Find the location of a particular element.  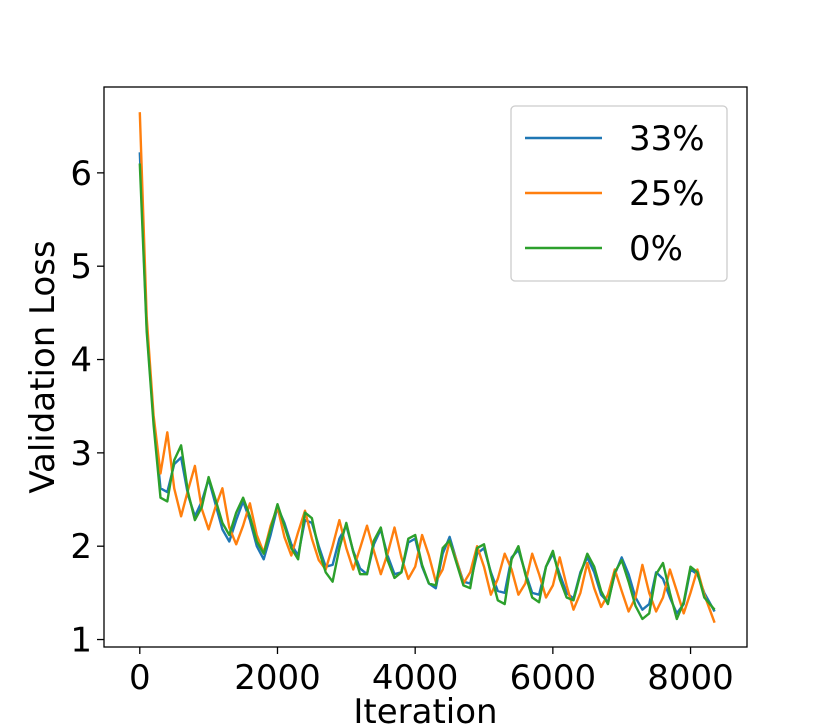

legend: 33% 25% 0% is located at coordinates (619, 193).